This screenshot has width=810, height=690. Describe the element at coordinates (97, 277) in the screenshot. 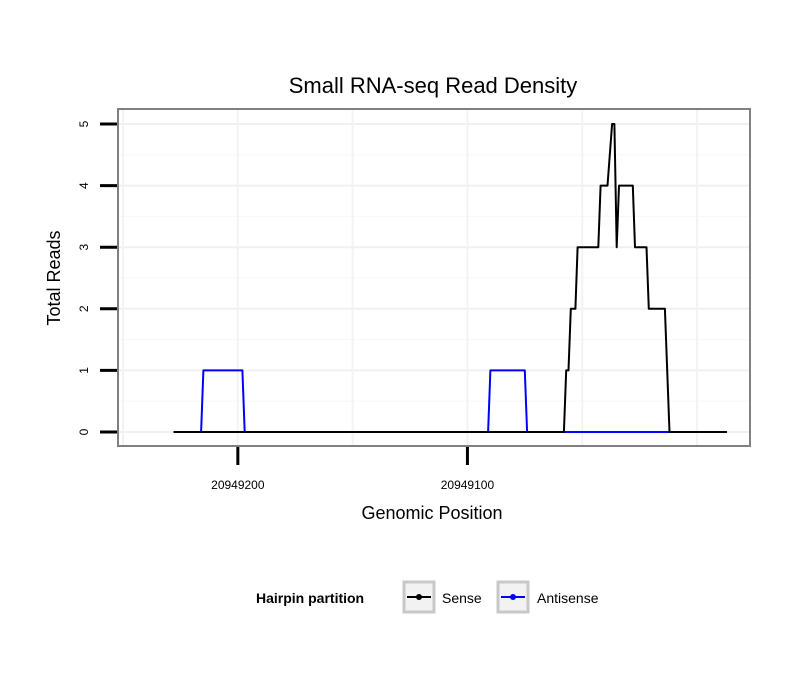

I see `y-axis: 0 1 2 3 4 5` at that location.